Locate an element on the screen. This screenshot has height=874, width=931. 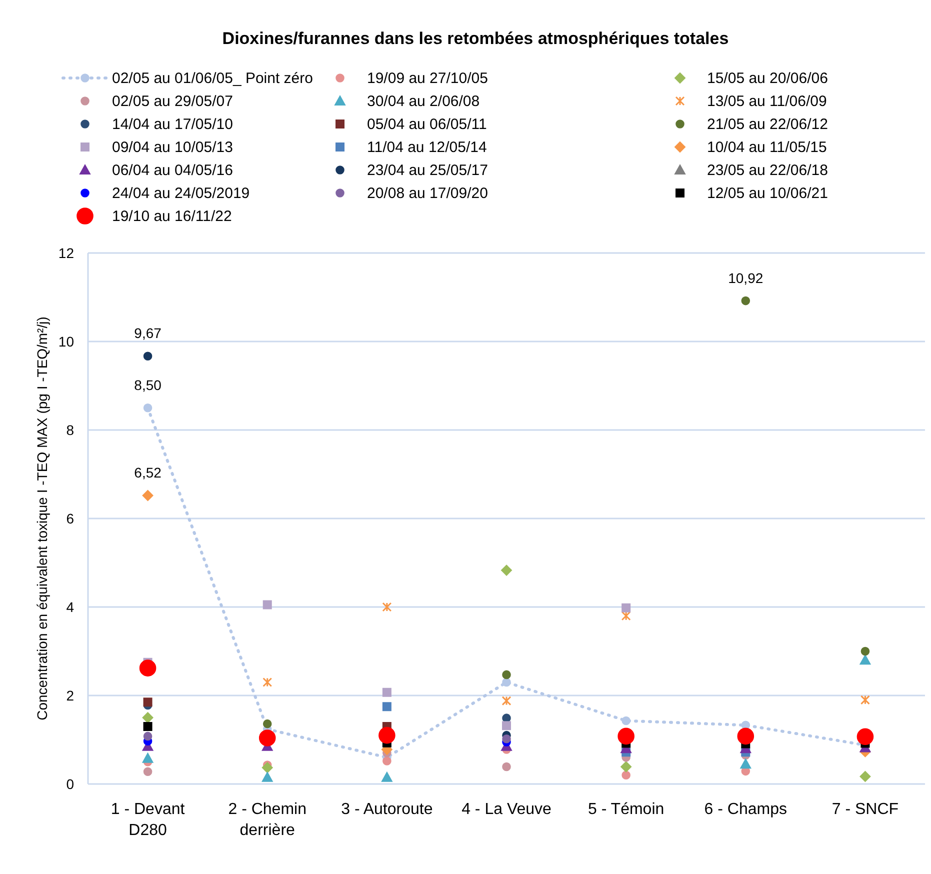
legend-label: 19/09 au 27/10/05 is located at coordinates (427, 78).